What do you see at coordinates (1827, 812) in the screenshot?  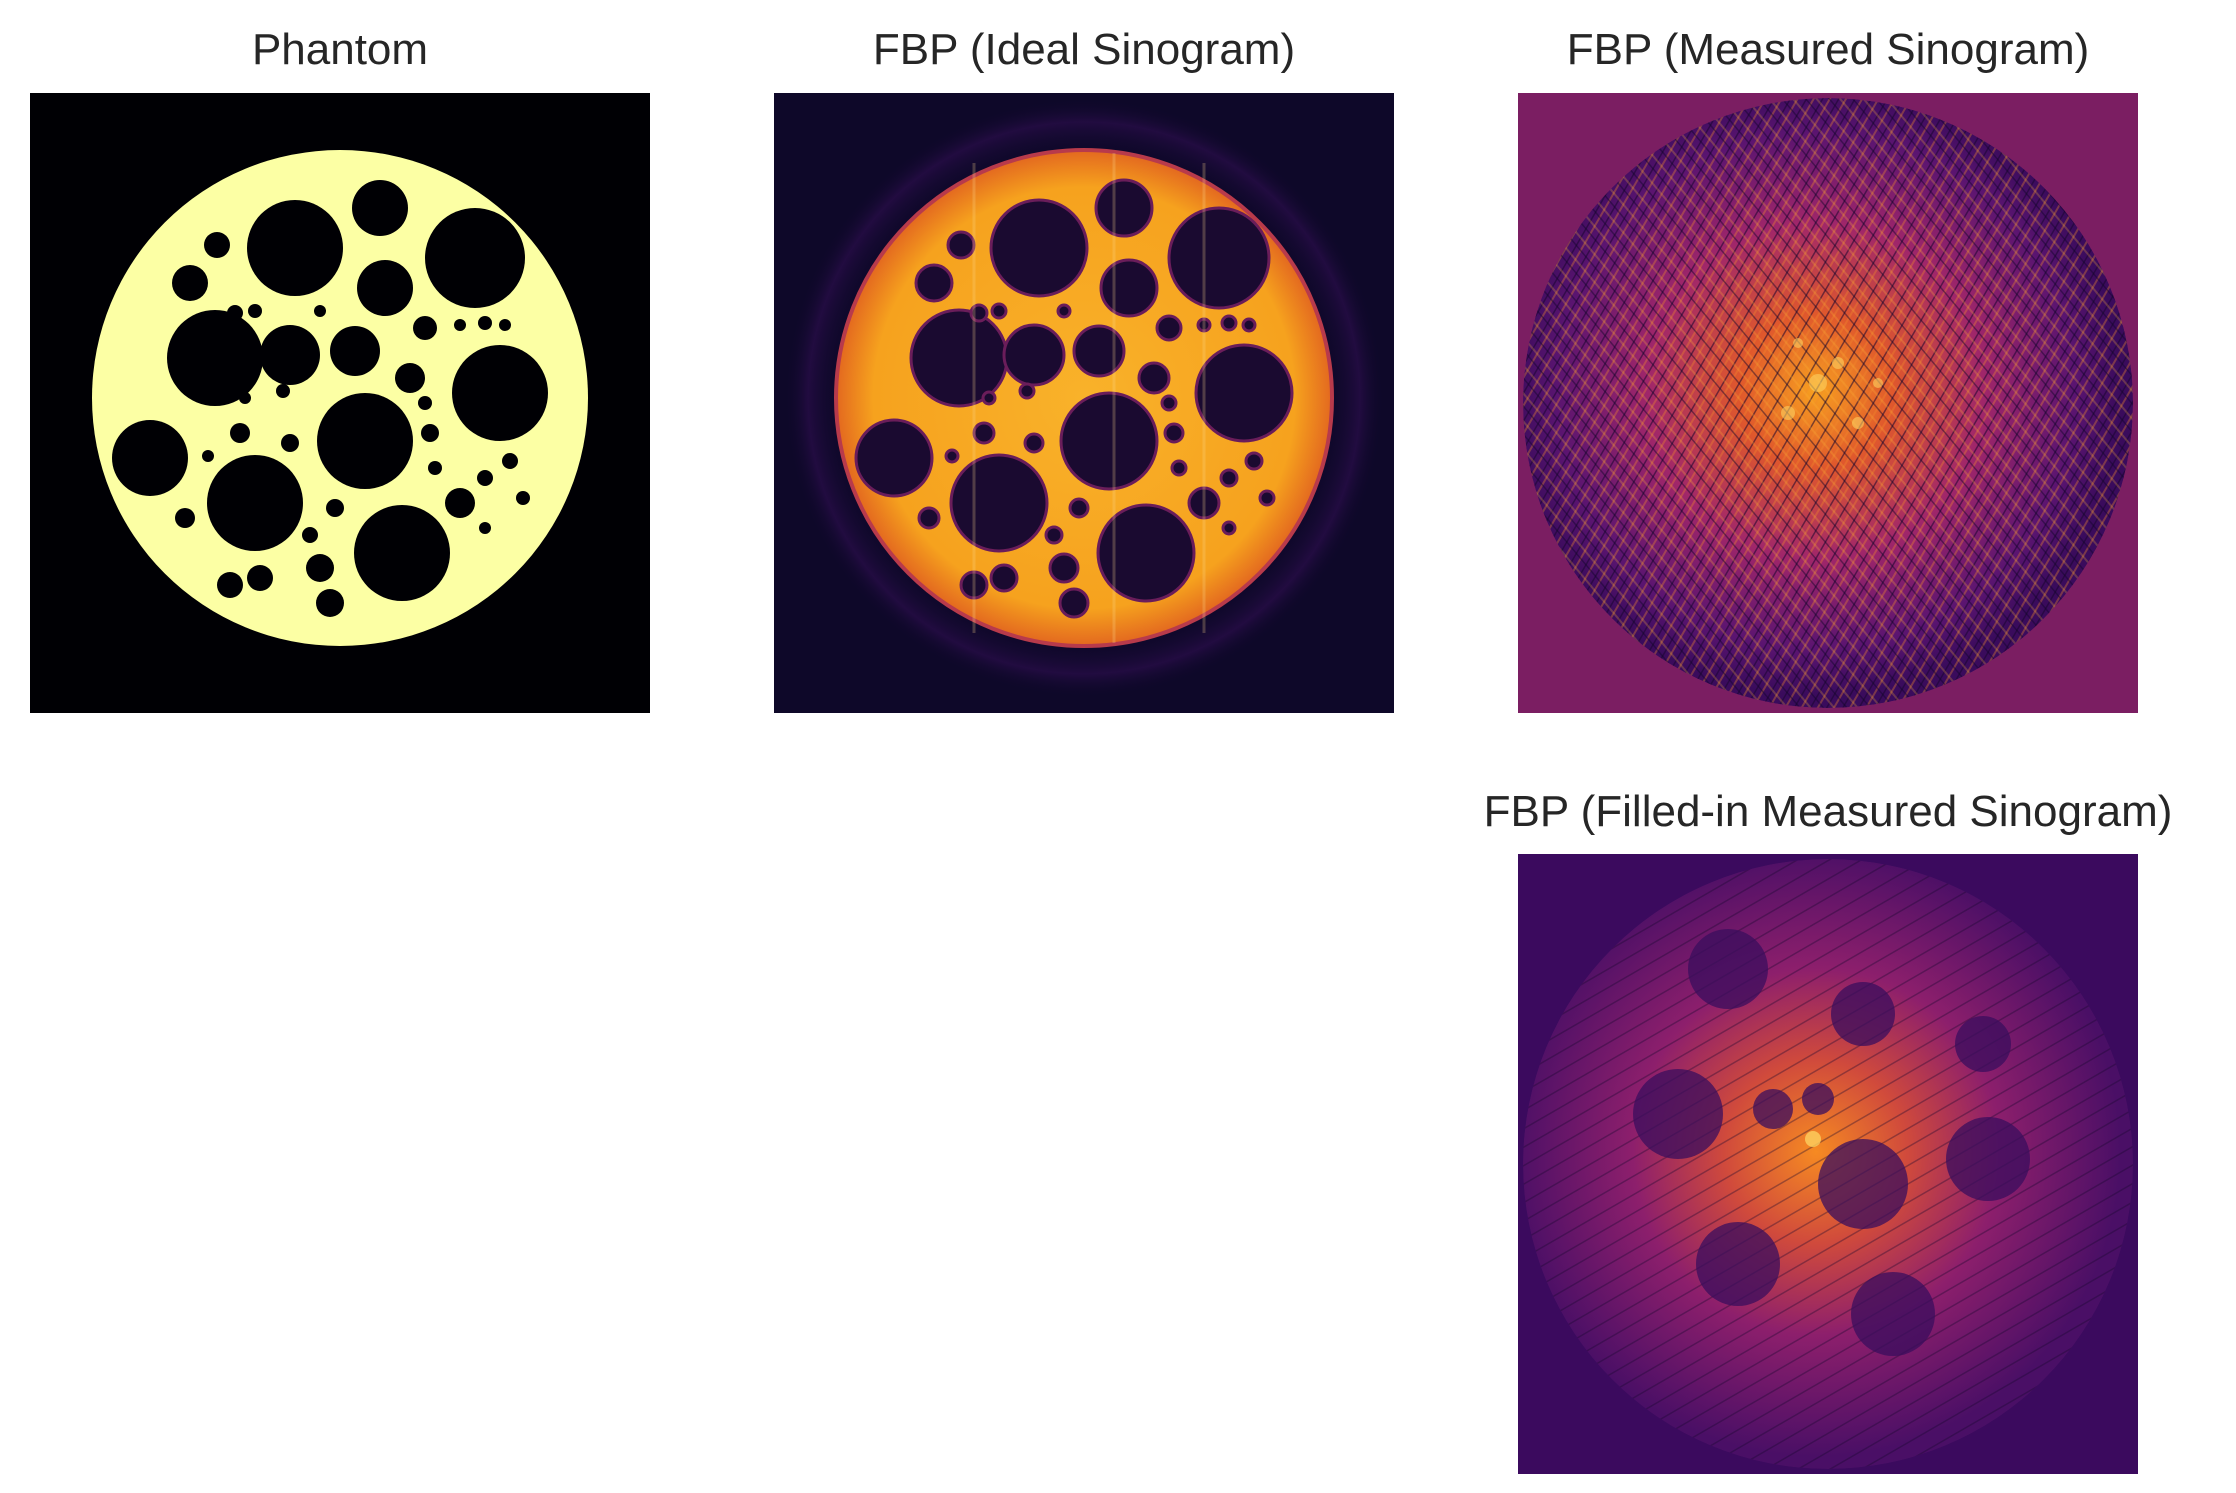 I see `panel-title-fbp-filled: FBP (Filled-in Measured Sinogram)` at bounding box center [1827, 812].